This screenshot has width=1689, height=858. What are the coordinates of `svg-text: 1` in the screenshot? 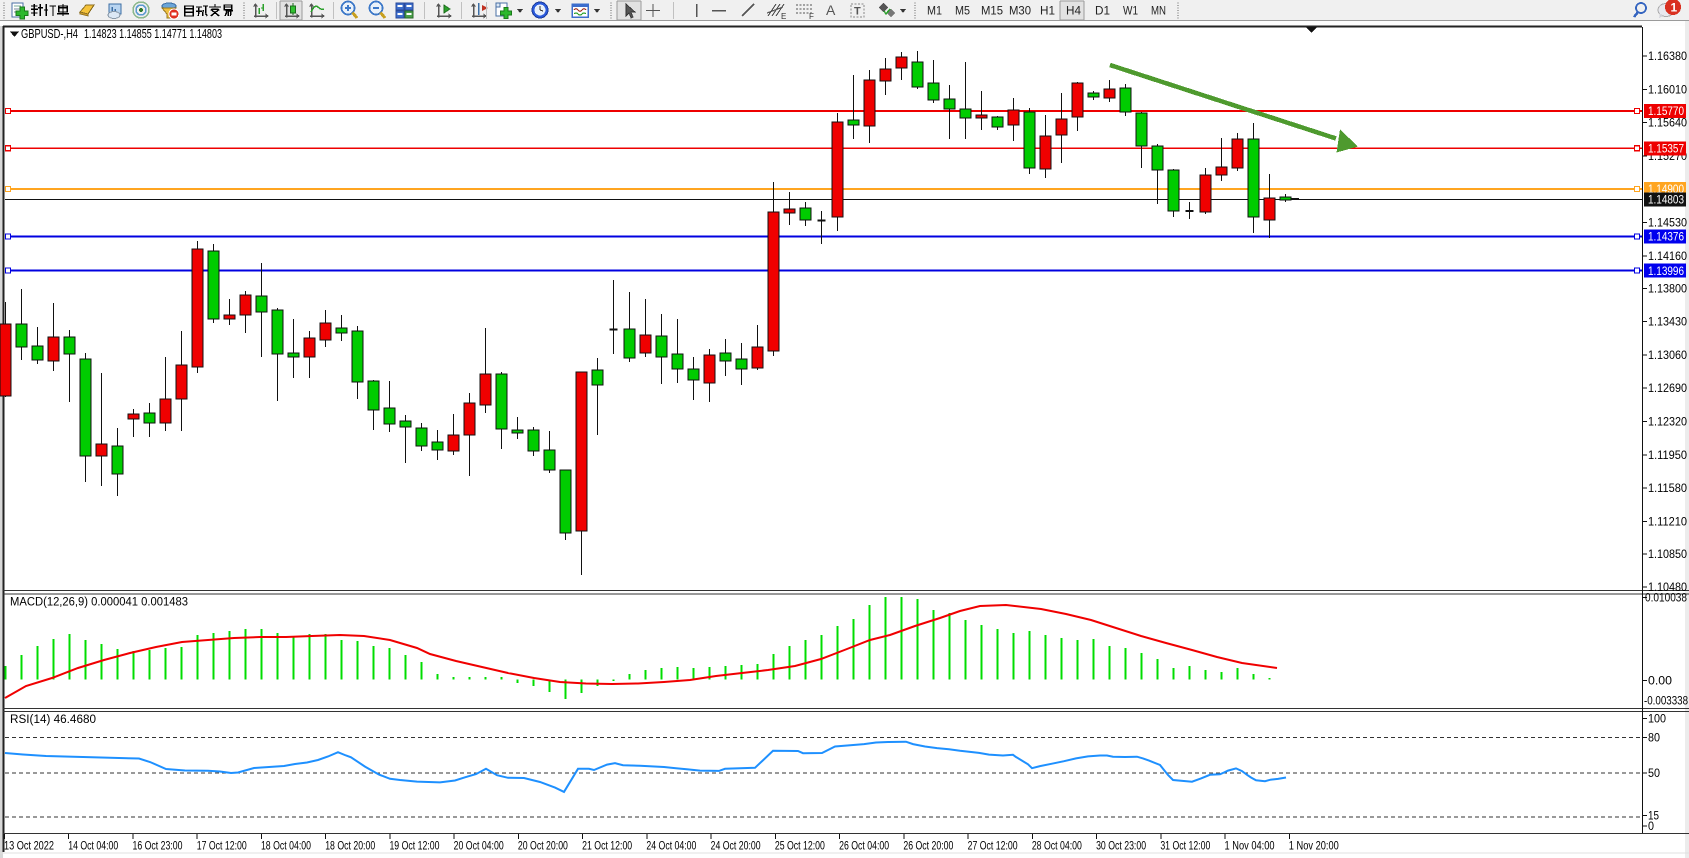 It's located at (1674, 8).